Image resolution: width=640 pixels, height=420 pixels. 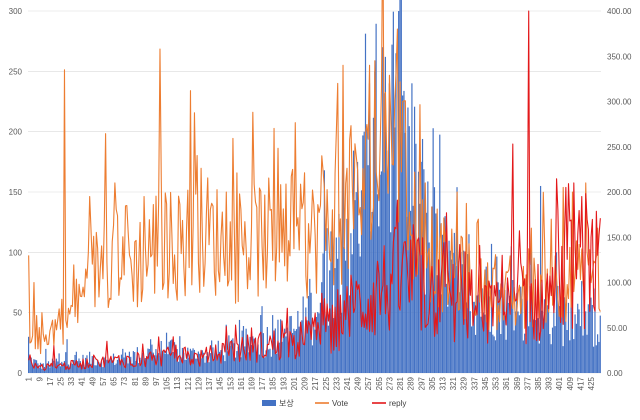 I want to click on y-right-tick-label: 300.00, so click(x=619, y=102).